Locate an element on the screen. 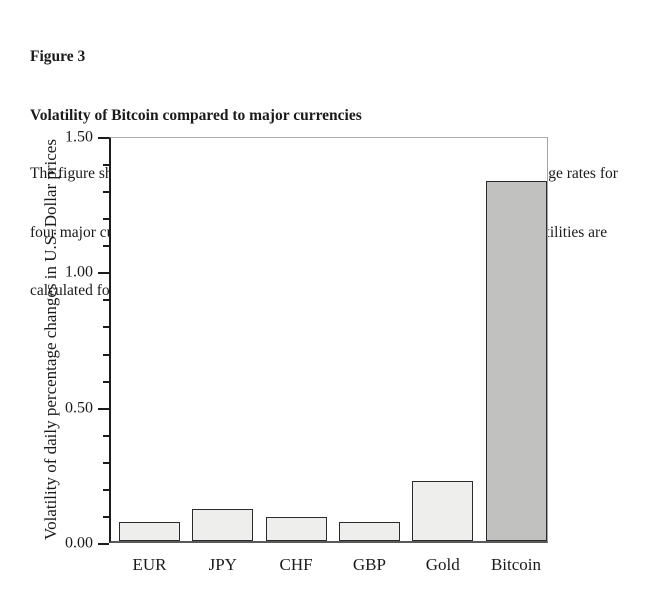 This screenshot has height=605, width=669. y-tick-label: 0.00 is located at coordinates (79, 543).